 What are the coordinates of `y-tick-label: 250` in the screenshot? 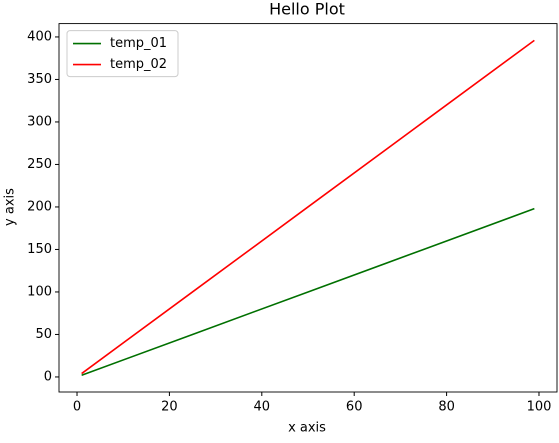 It's located at (39, 164).